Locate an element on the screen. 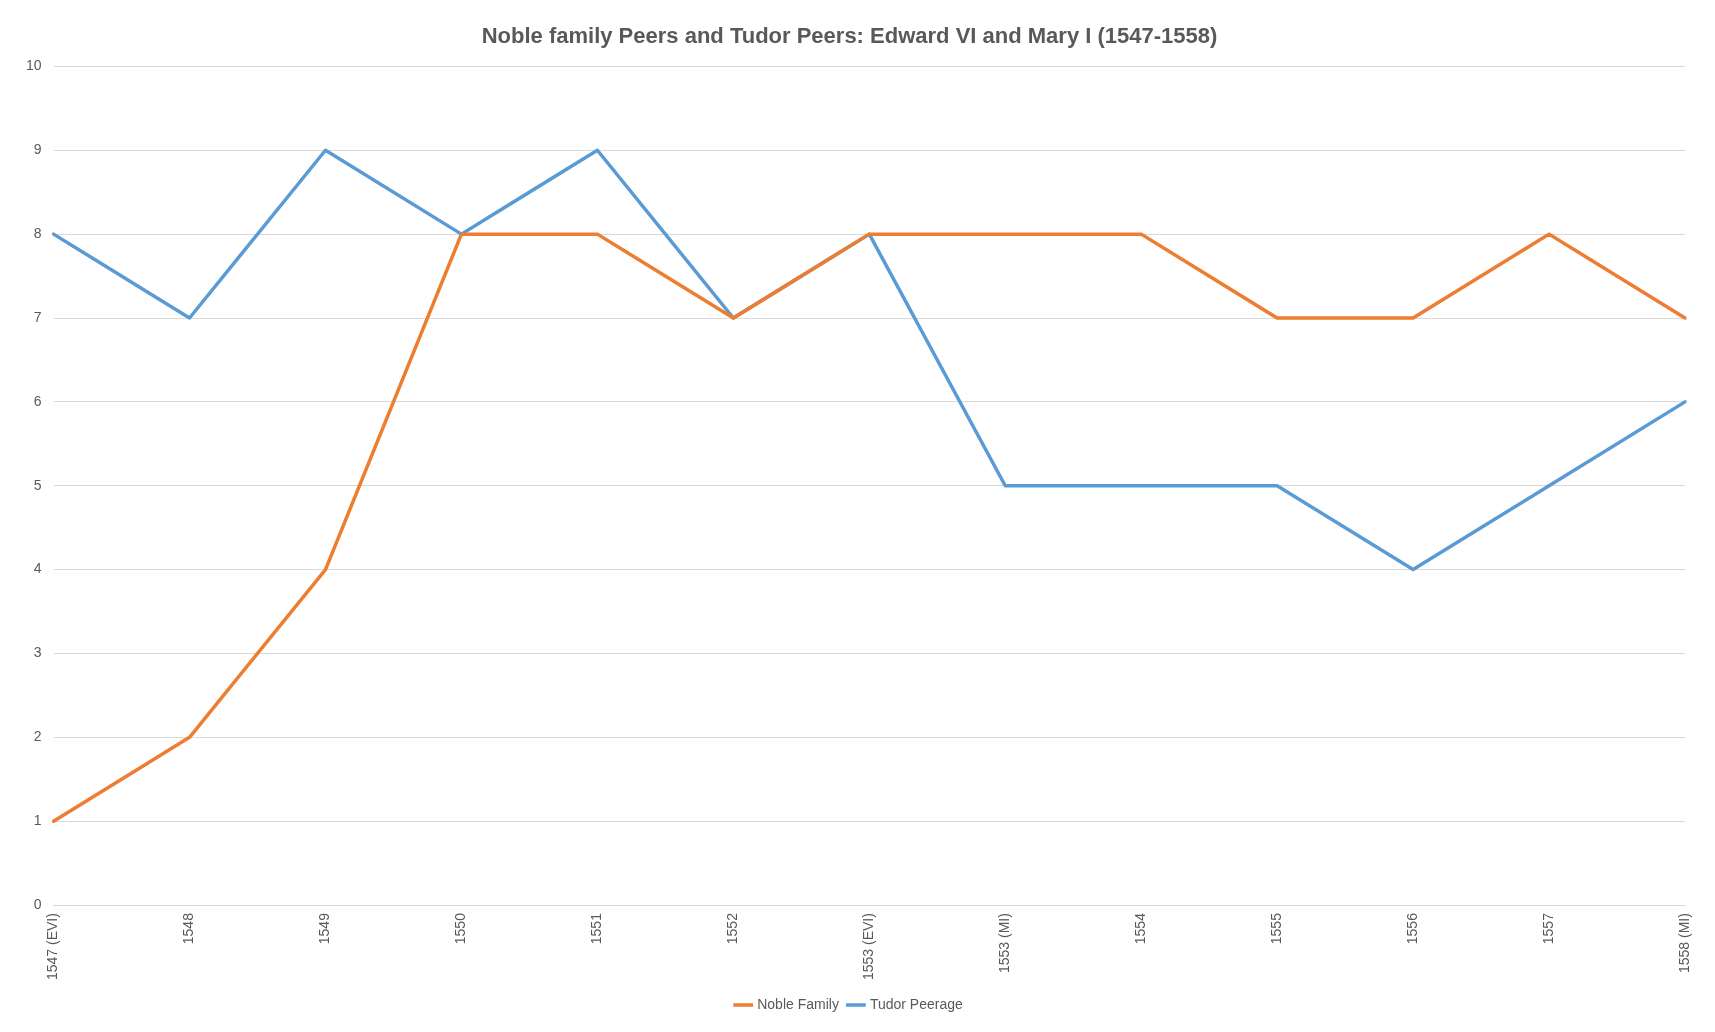 The width and height of the screenshot is (1715, 1032). x-tick-label: 1557 is located at coordinates (1547, 928).